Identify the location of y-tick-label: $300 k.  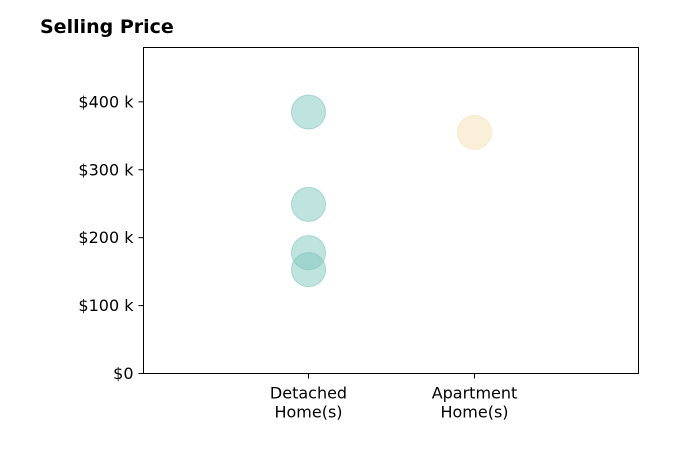
(106, 169).